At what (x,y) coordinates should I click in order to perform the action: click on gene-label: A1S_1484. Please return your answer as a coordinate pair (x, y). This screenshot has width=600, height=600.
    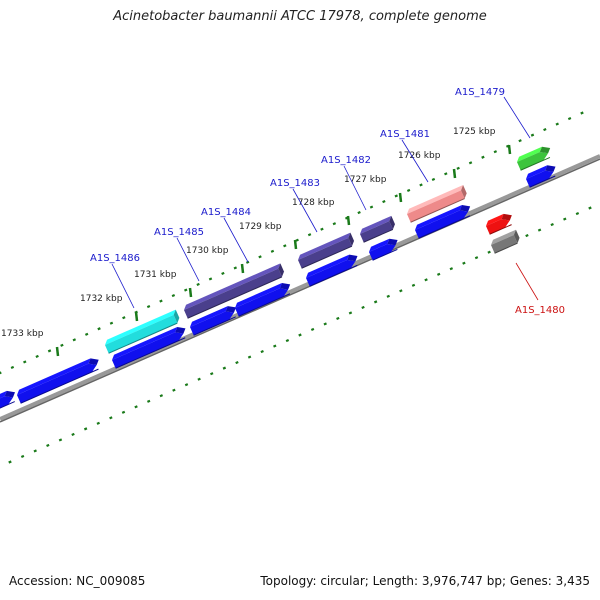
    Looking at the image, I should click on (226, 212).